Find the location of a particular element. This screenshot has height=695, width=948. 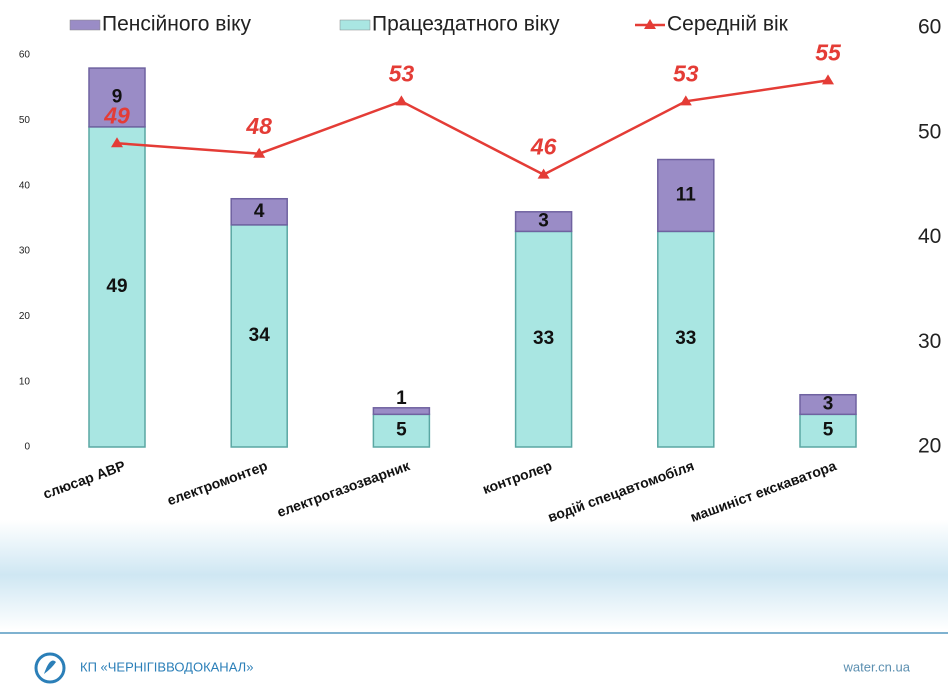

y-tick-label: 10 is located at coordinates (25, 381).